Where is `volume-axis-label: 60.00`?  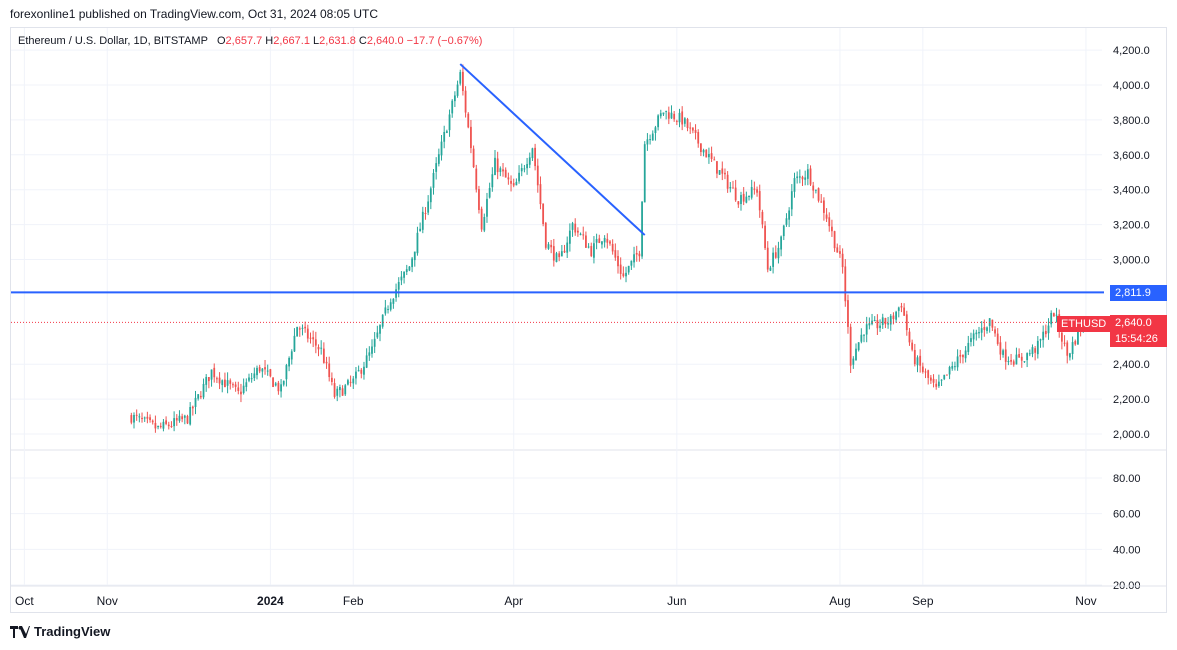 volume-axis-label: 60.00 is located at coordinates (1127, 515).